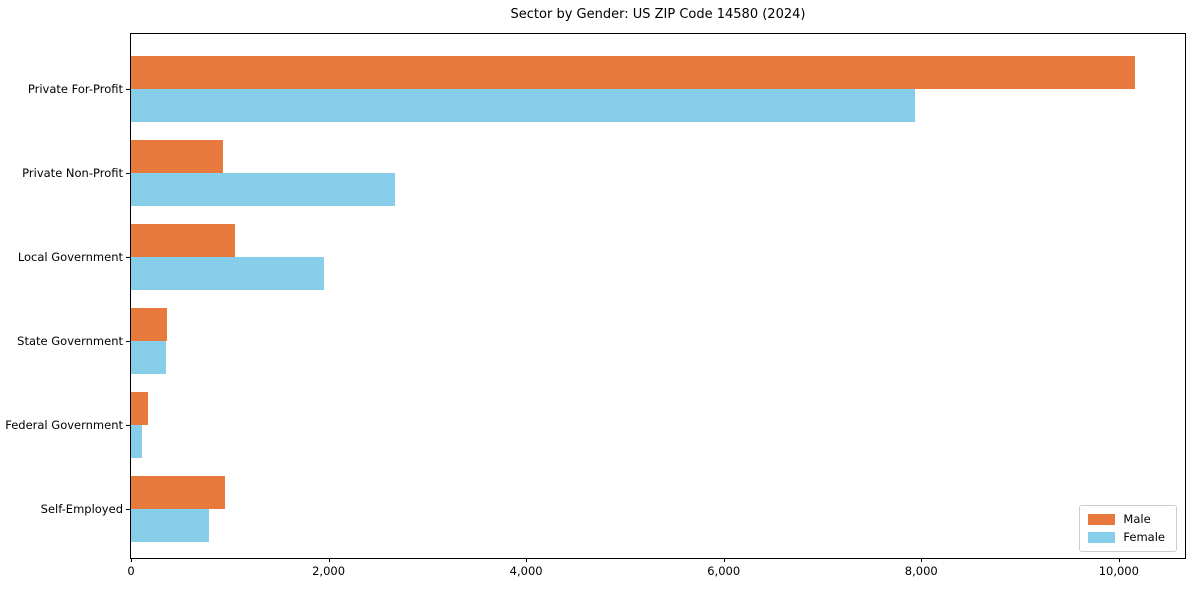  I want to click on y-tick-label: Private Non-Profit, so click(72, 173).